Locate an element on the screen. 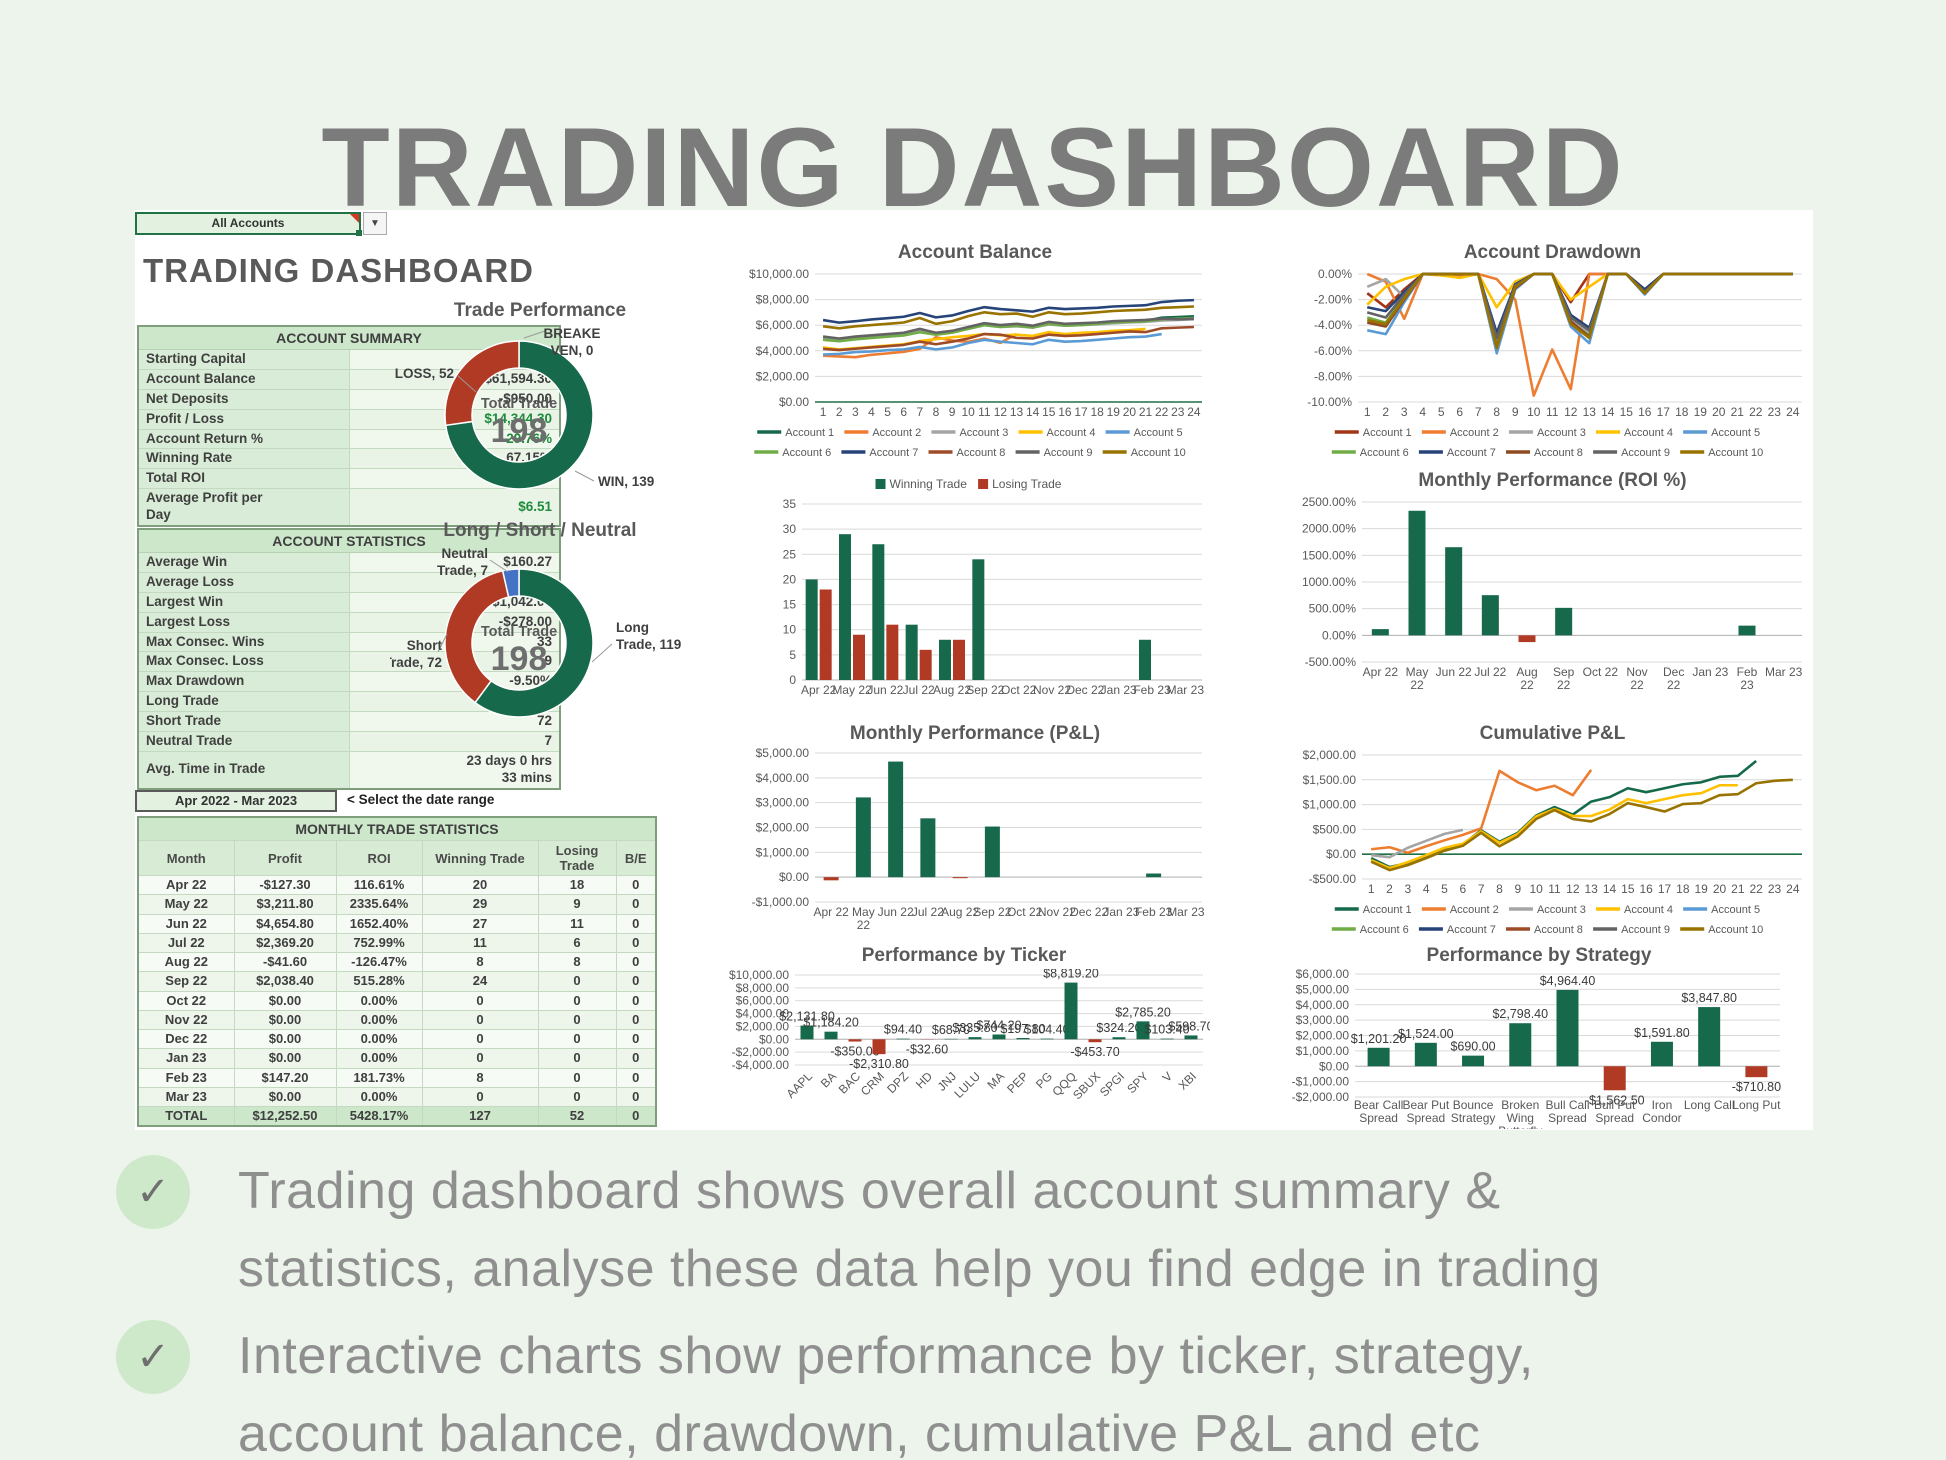  chart-title: Account Balance is located at coordinates (975, 252).